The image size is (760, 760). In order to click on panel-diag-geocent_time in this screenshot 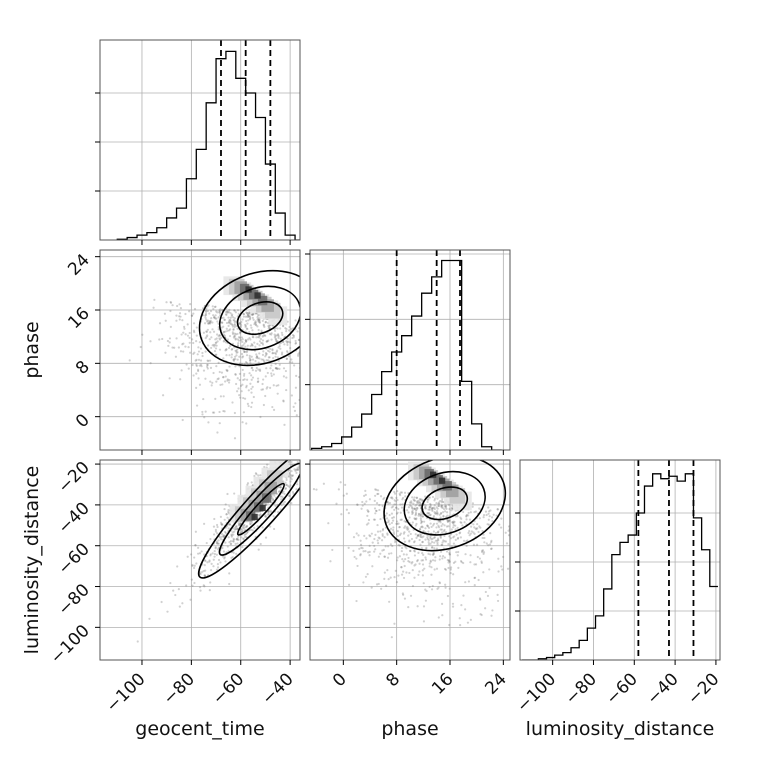, I will do `click(198, 142)`.